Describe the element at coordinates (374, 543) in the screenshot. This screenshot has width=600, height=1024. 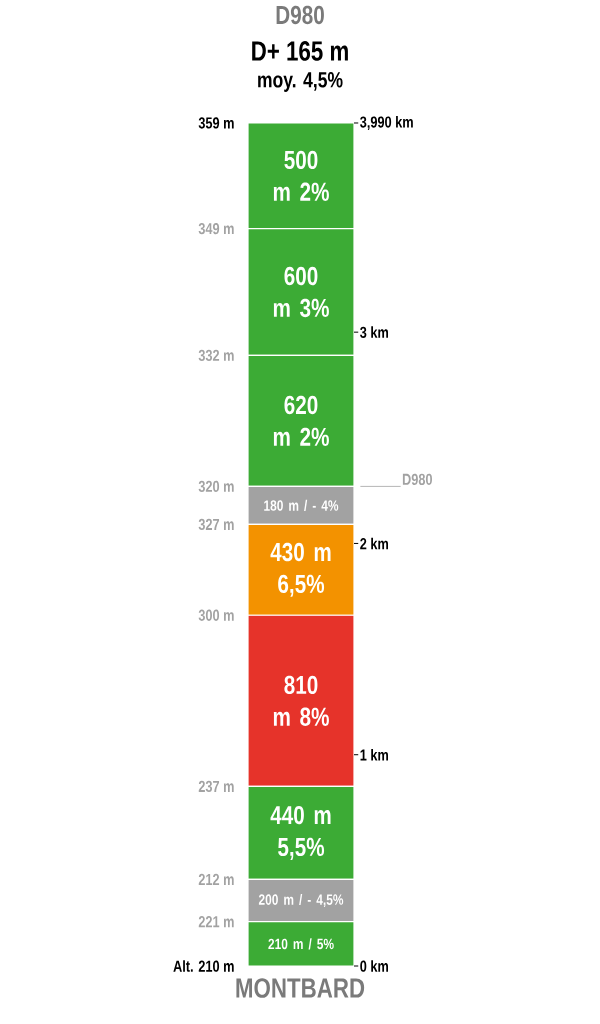
I see `ref-line-label: 2 km` at that location.